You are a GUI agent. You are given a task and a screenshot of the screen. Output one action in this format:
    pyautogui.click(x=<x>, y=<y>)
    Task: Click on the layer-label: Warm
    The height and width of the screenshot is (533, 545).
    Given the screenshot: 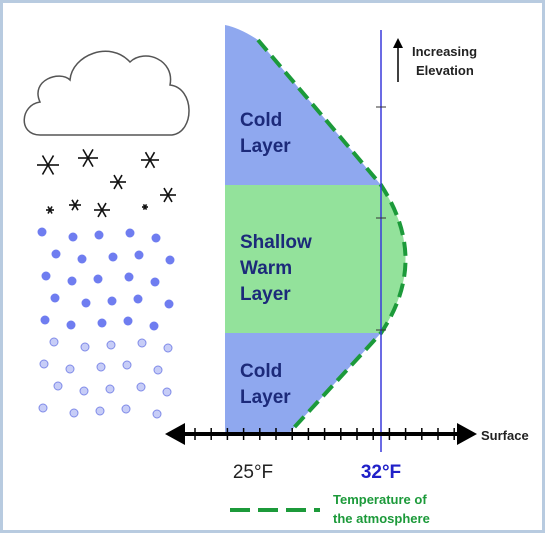 What is the action you would take?
    pyautogui.click(x=266, y=268)
    